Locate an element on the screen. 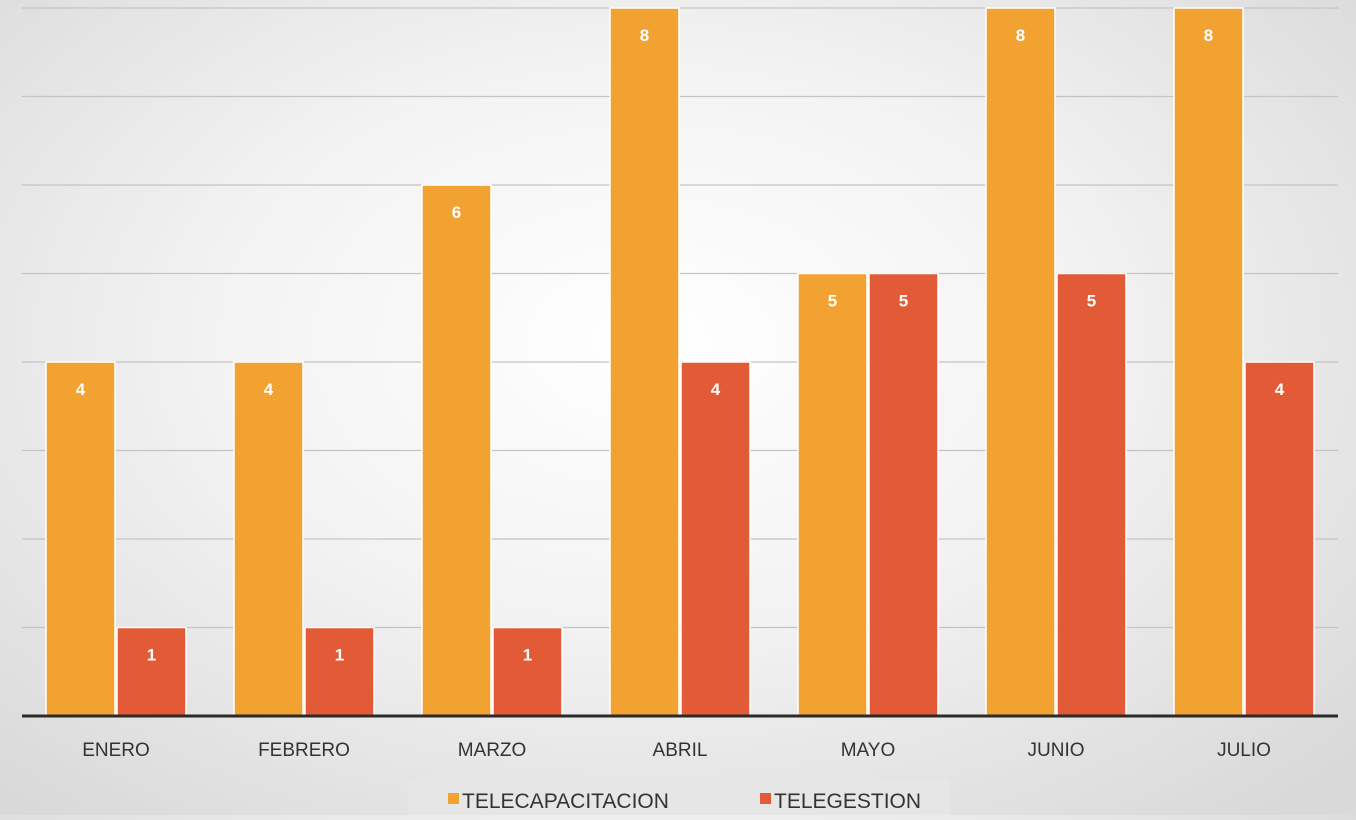 The height and width of the screenshot is (820, 1356). legend-background is located at coordinates (679, 797).